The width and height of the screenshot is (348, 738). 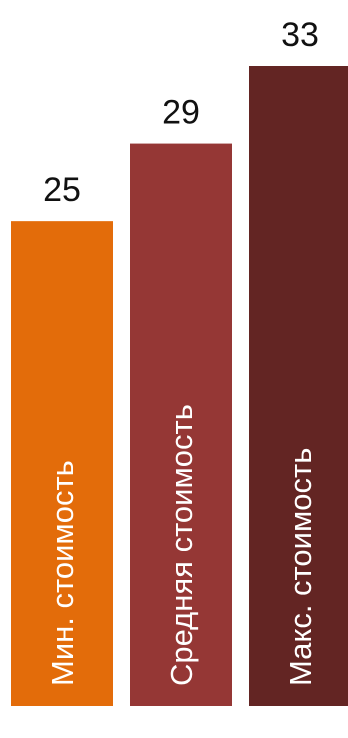 I want to click on category-label-2: Средняя стоимость, so click(x=181, y=545).